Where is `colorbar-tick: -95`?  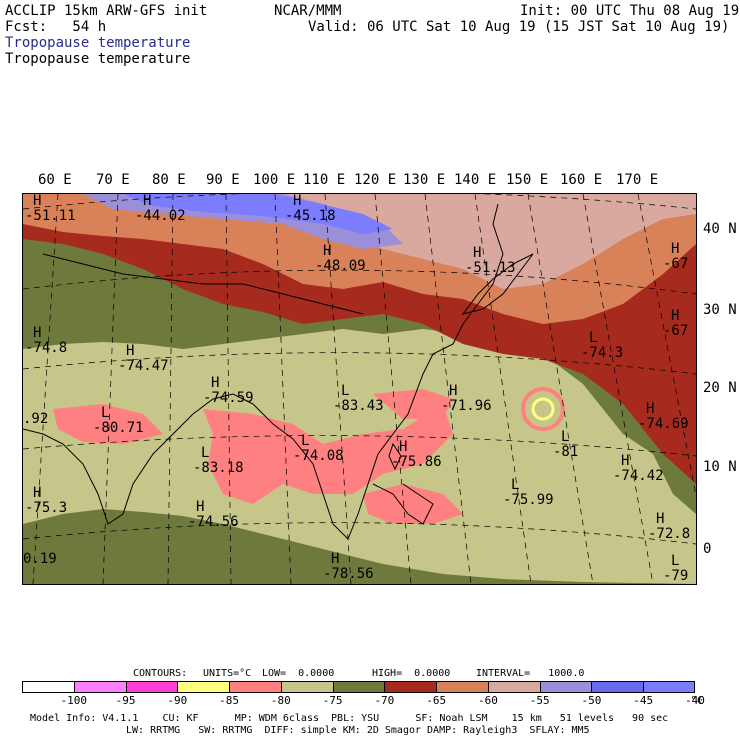
colorbar-tick: -95 is located at coordinates (125, 700).